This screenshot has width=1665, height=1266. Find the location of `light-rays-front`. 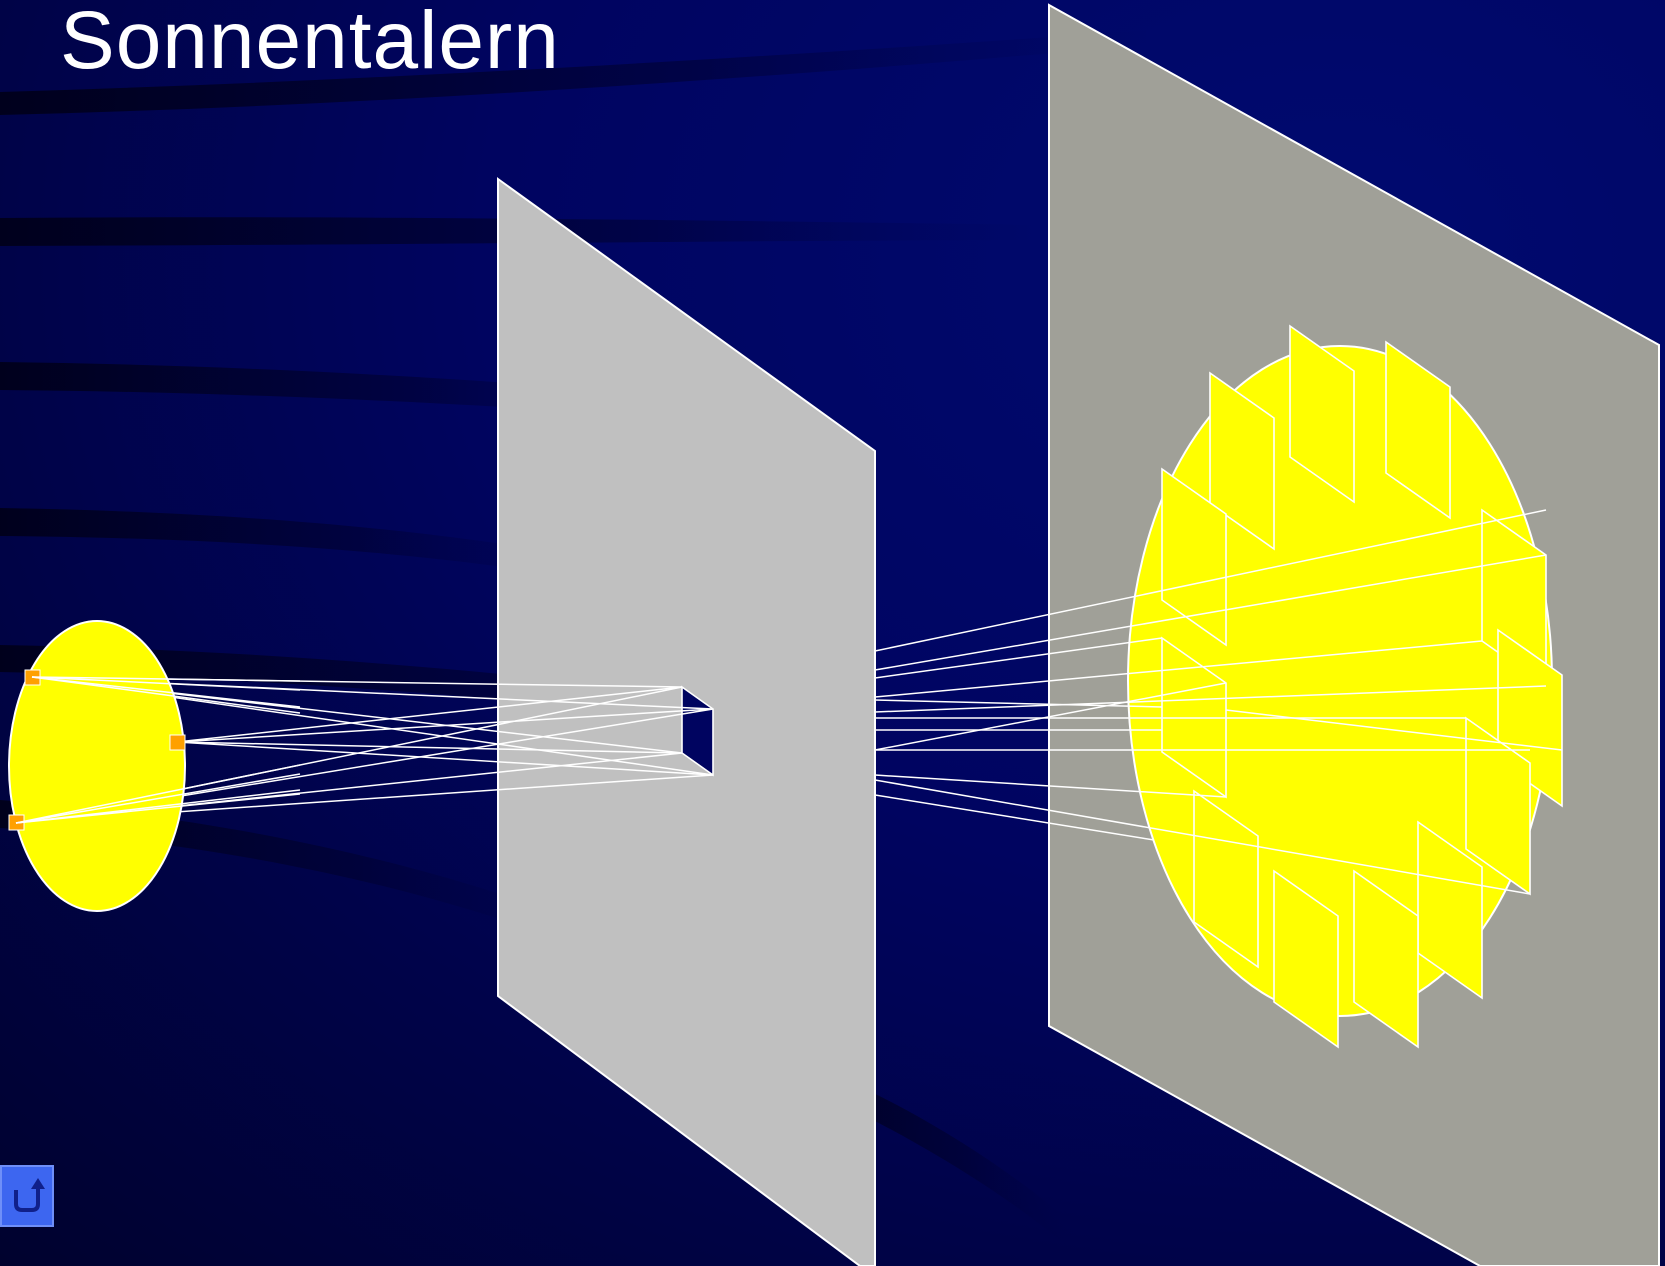

light-rays-front is located at coordinates (158, 750).